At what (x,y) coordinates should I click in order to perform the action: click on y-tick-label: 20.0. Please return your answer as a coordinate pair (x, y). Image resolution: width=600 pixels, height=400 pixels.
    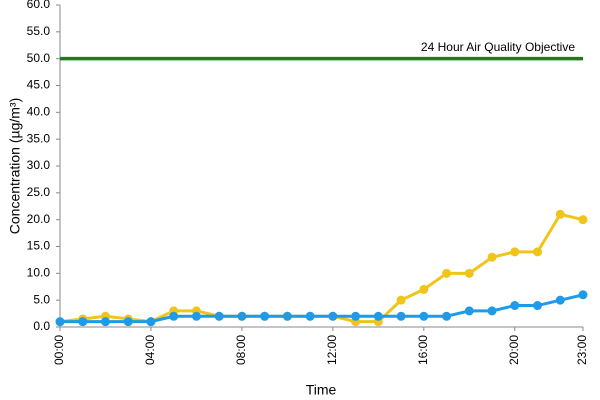
    Looking at the image, I should click on (39, 219).